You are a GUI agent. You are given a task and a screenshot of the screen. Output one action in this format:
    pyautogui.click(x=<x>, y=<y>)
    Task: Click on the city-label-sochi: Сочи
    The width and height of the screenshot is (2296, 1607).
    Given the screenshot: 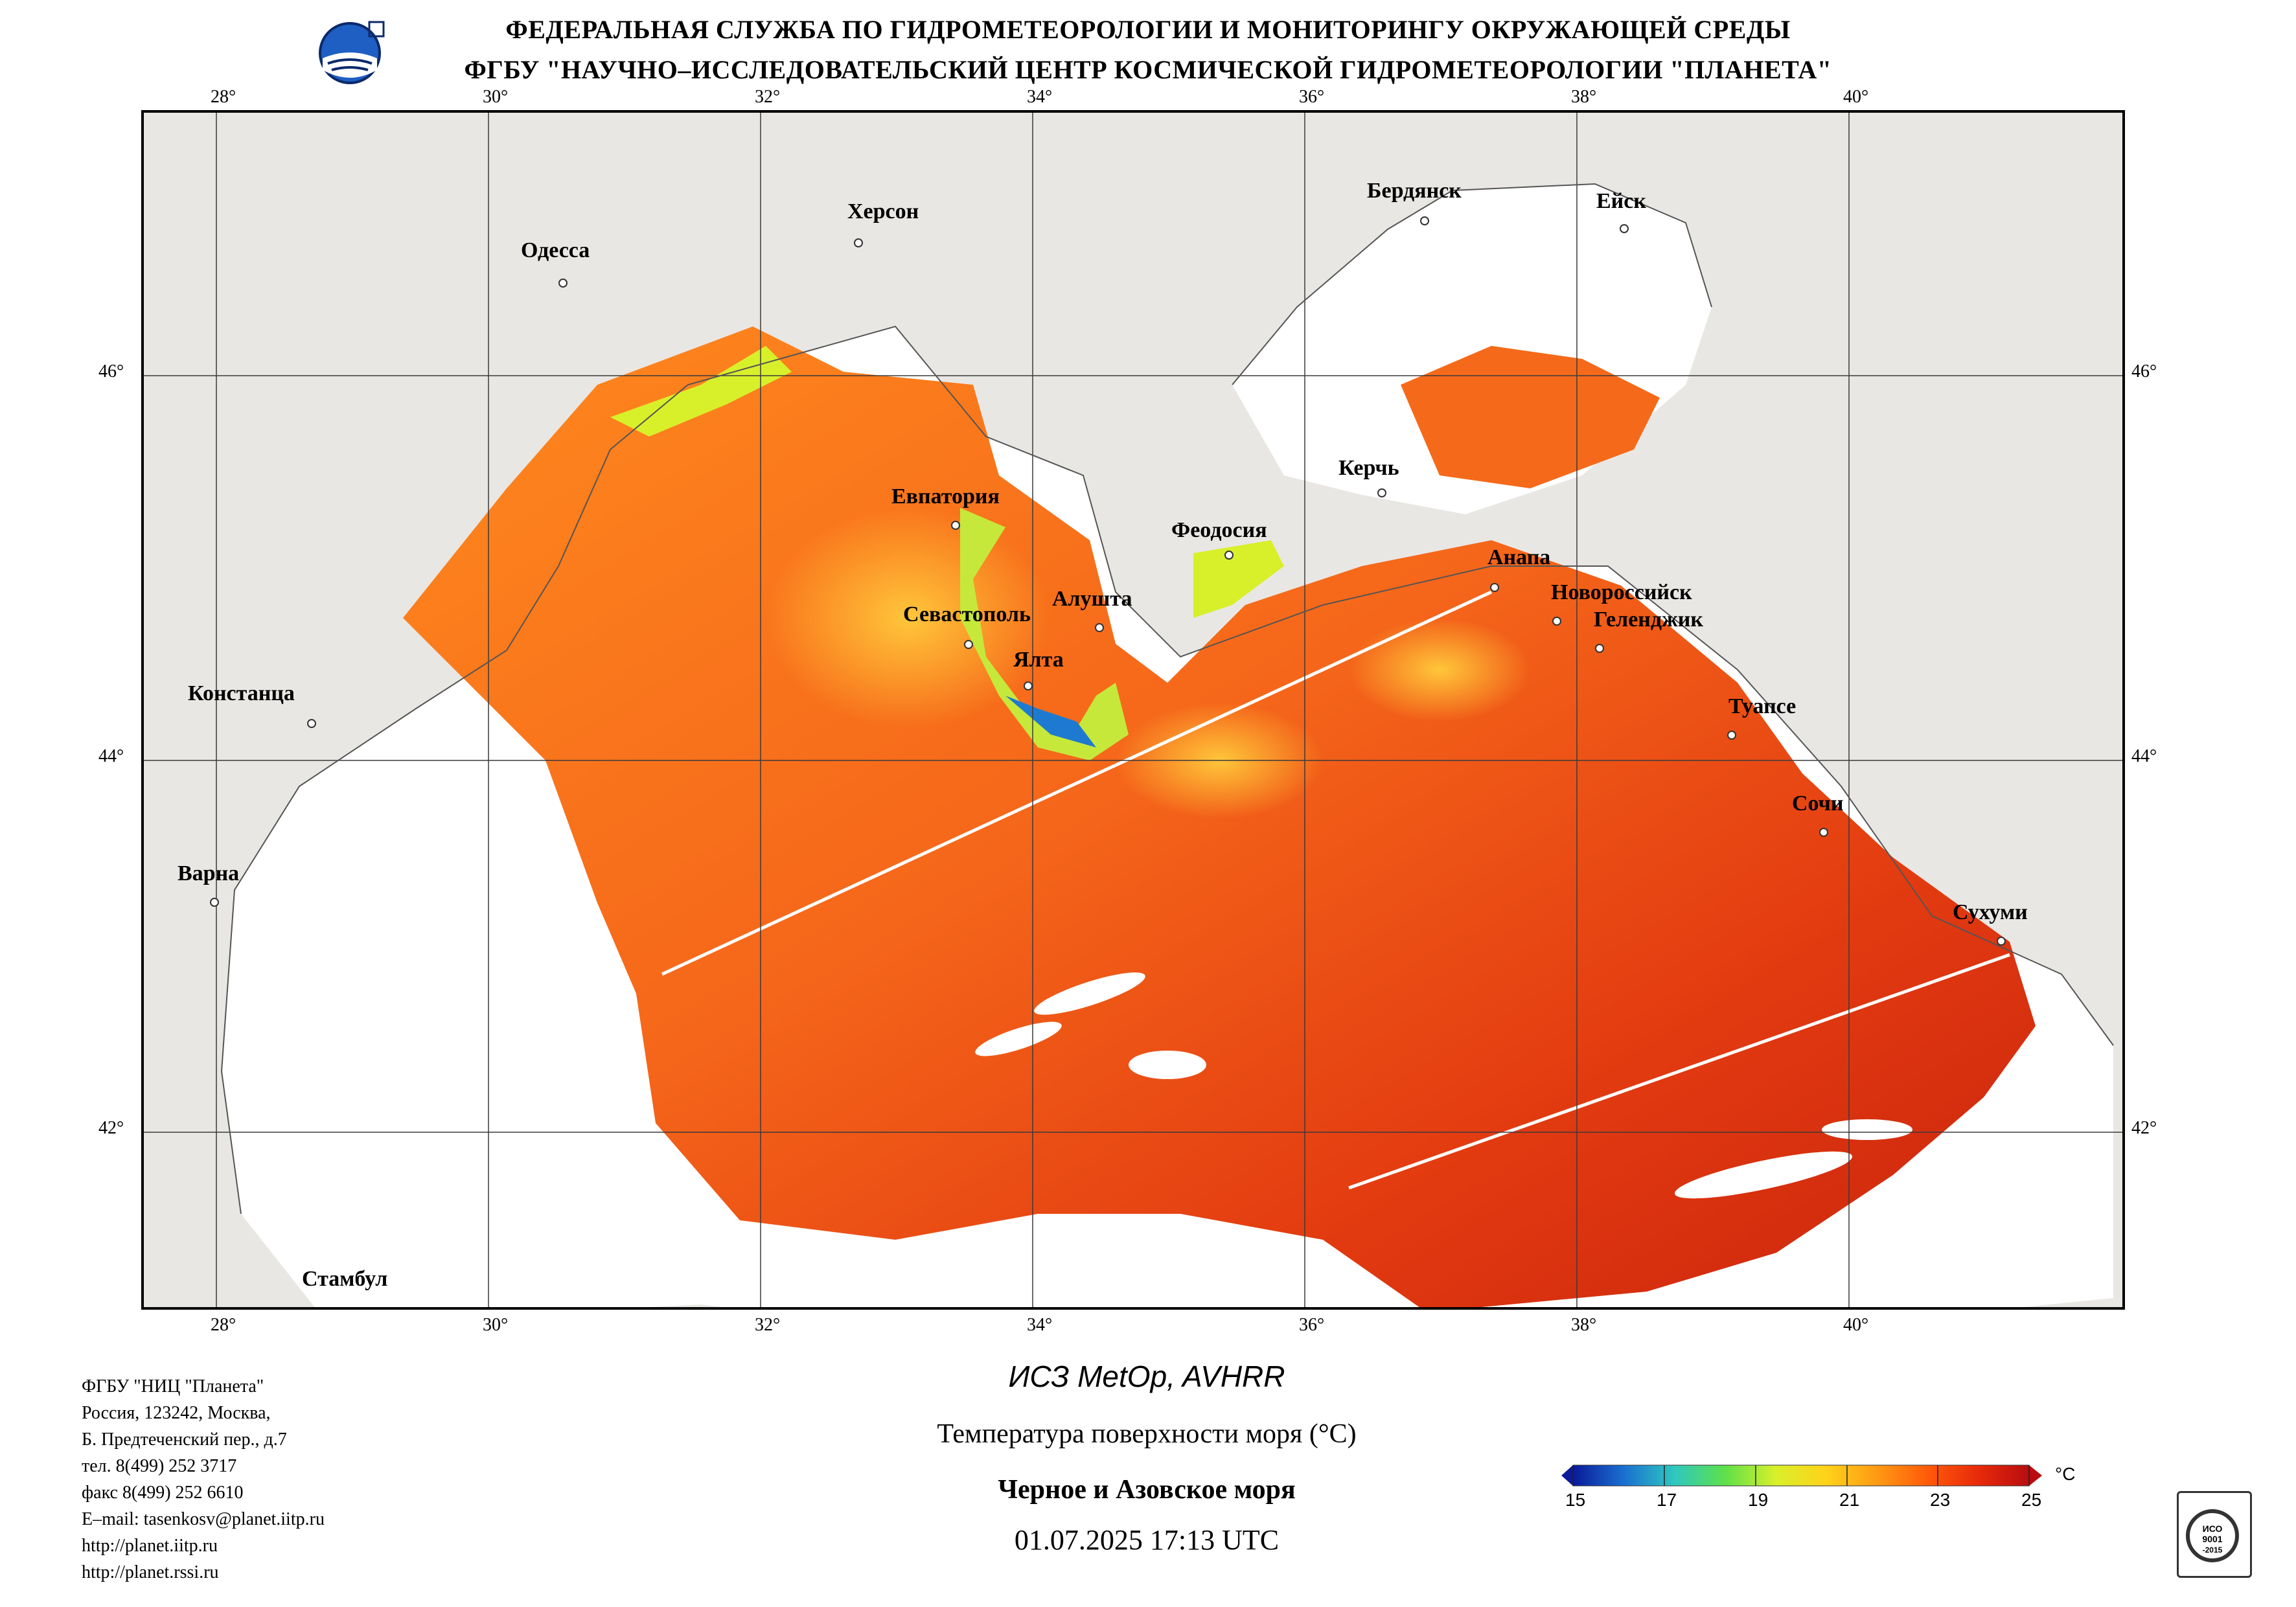 What is the action you would take?
    pyautogui.click(x=1818, y=803)
    